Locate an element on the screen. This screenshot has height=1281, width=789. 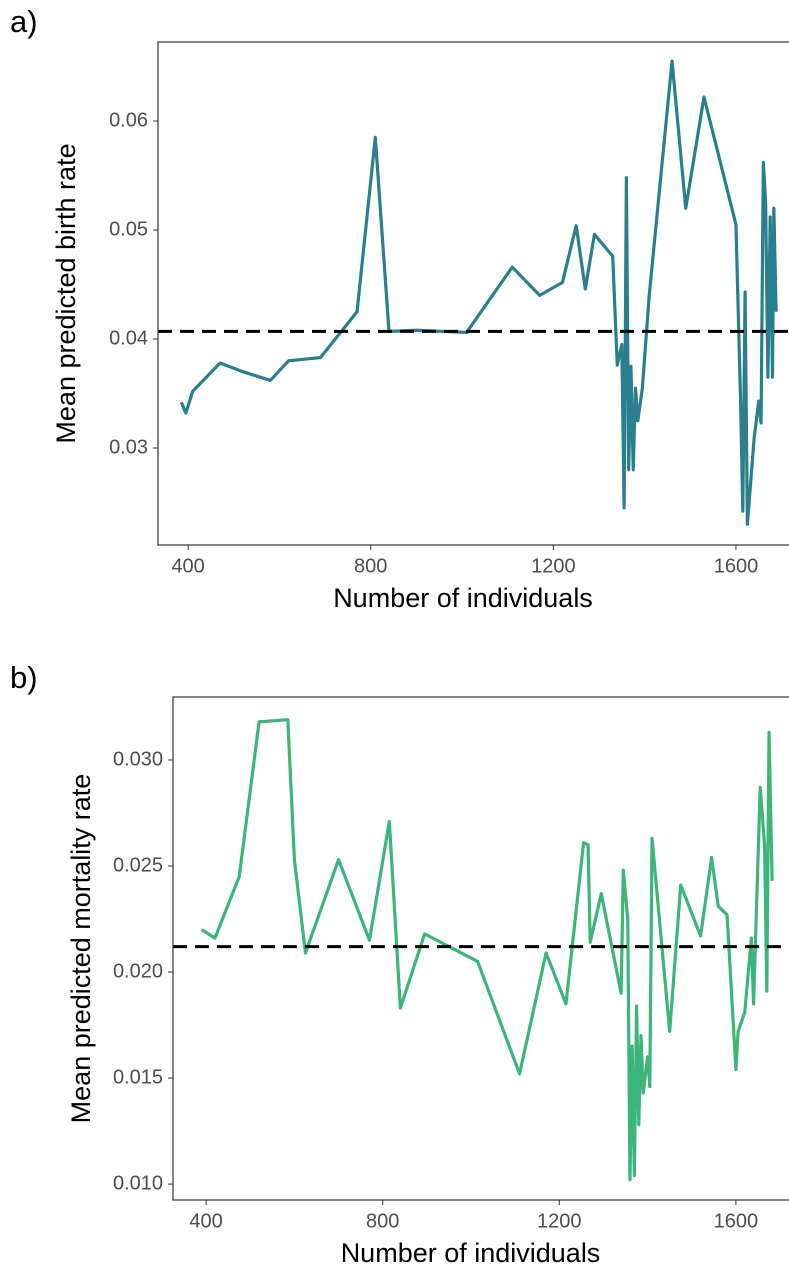
panel-label: b) is located at coordinates (24, 677).